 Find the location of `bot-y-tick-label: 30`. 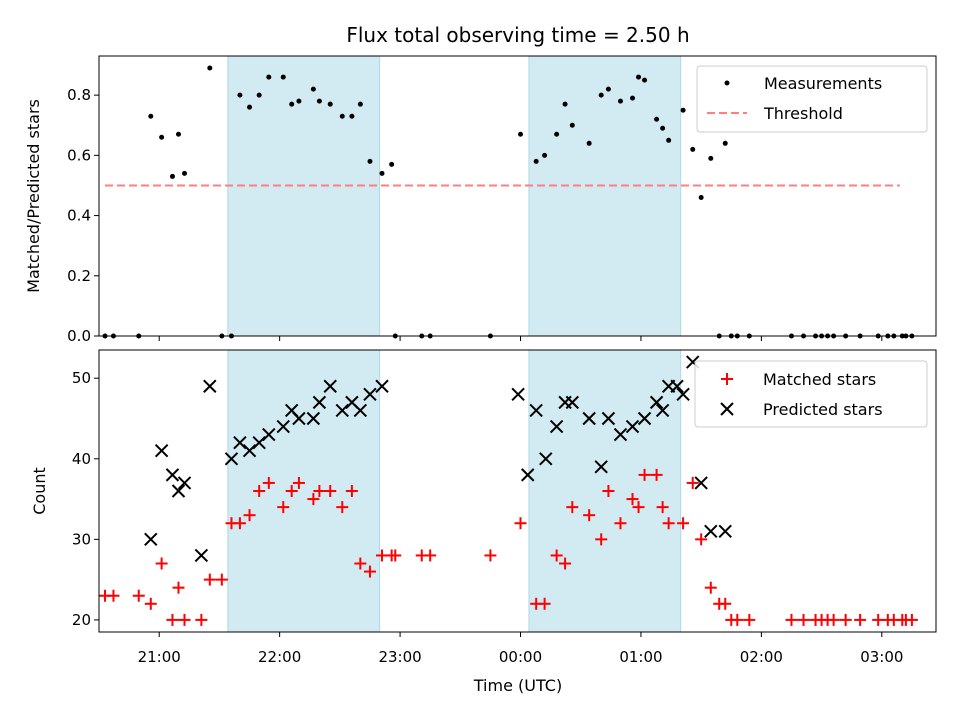

bot-y-tick-label: 30 is located at coordinates (81, 539).